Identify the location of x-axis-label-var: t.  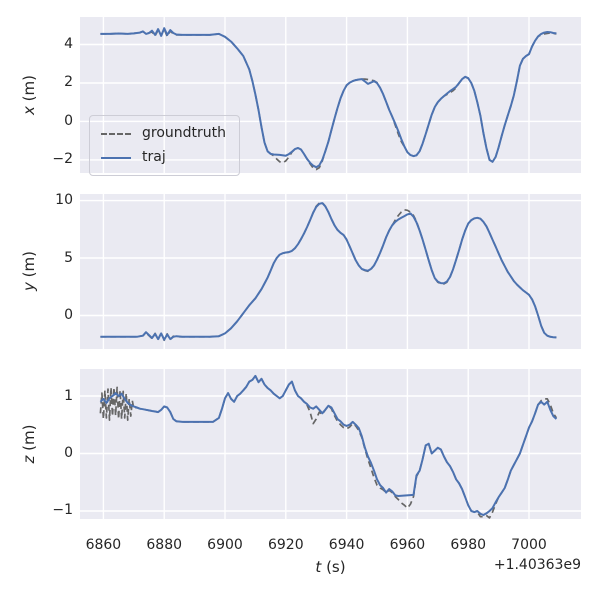
(318, 567).